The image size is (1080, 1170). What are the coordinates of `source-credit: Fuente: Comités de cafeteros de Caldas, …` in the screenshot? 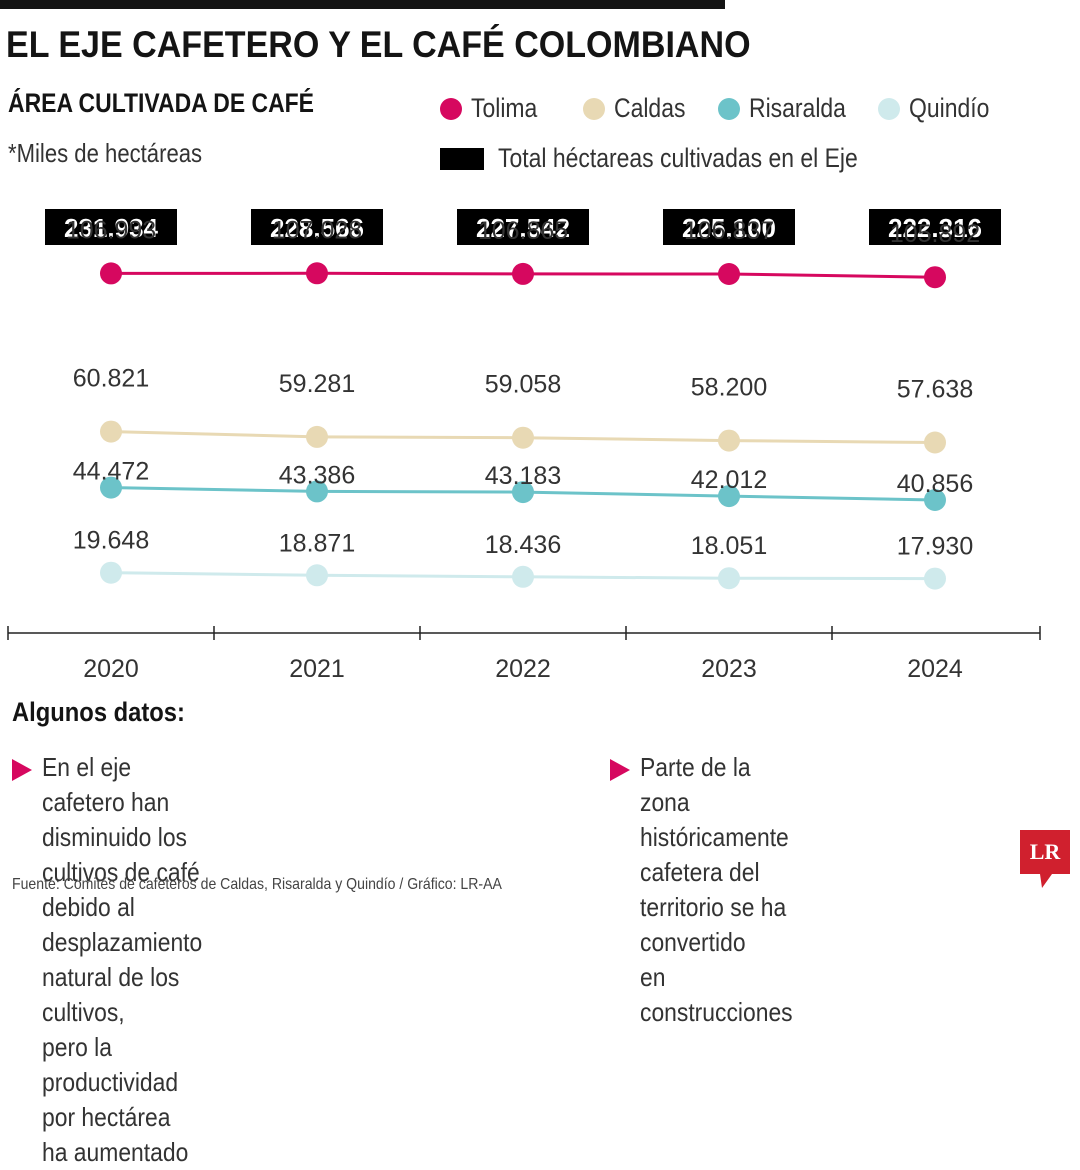 It's located at (257, 884).